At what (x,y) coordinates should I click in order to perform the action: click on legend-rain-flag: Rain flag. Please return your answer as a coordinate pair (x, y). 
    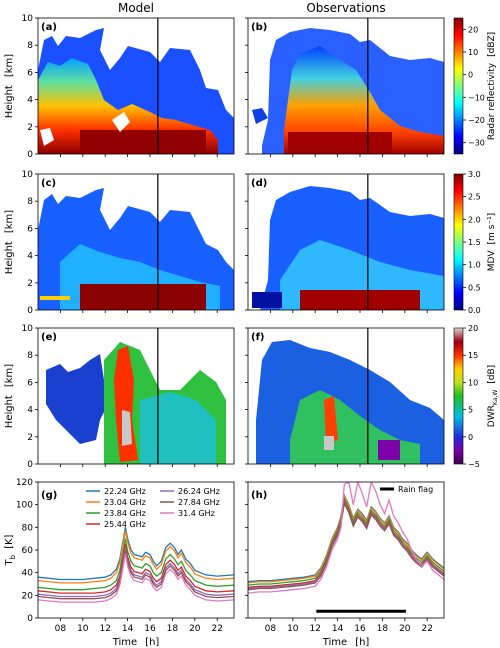
    Looking at the image, I should click on (406, 489).